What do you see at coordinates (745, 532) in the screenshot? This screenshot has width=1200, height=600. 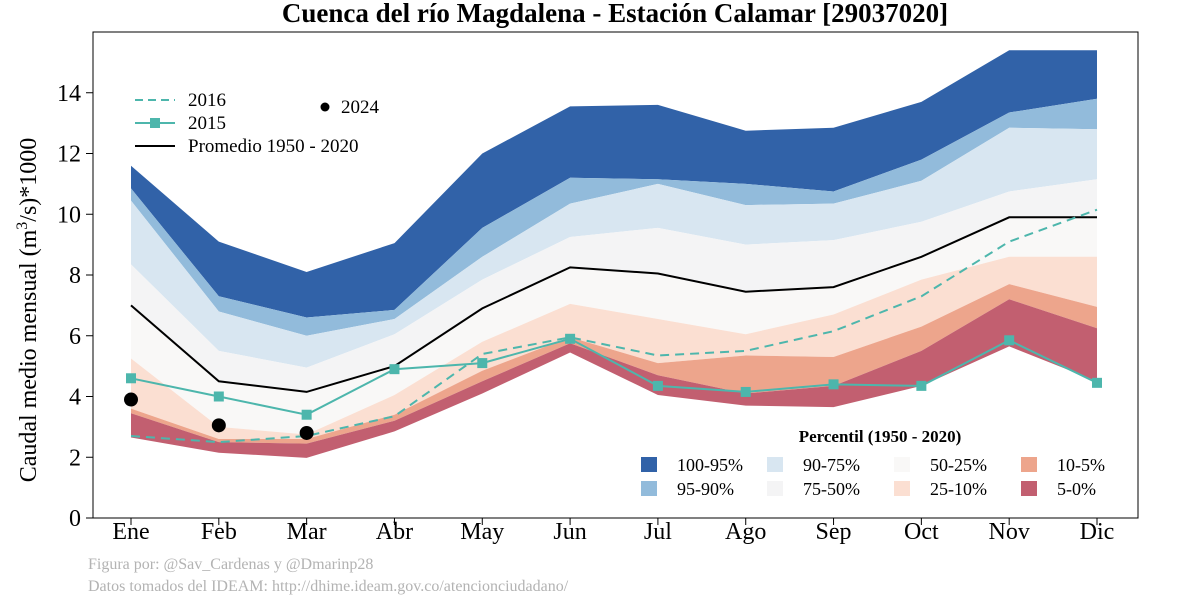 I see `x-tick-label: Ago` at bounding box center [745, 532].